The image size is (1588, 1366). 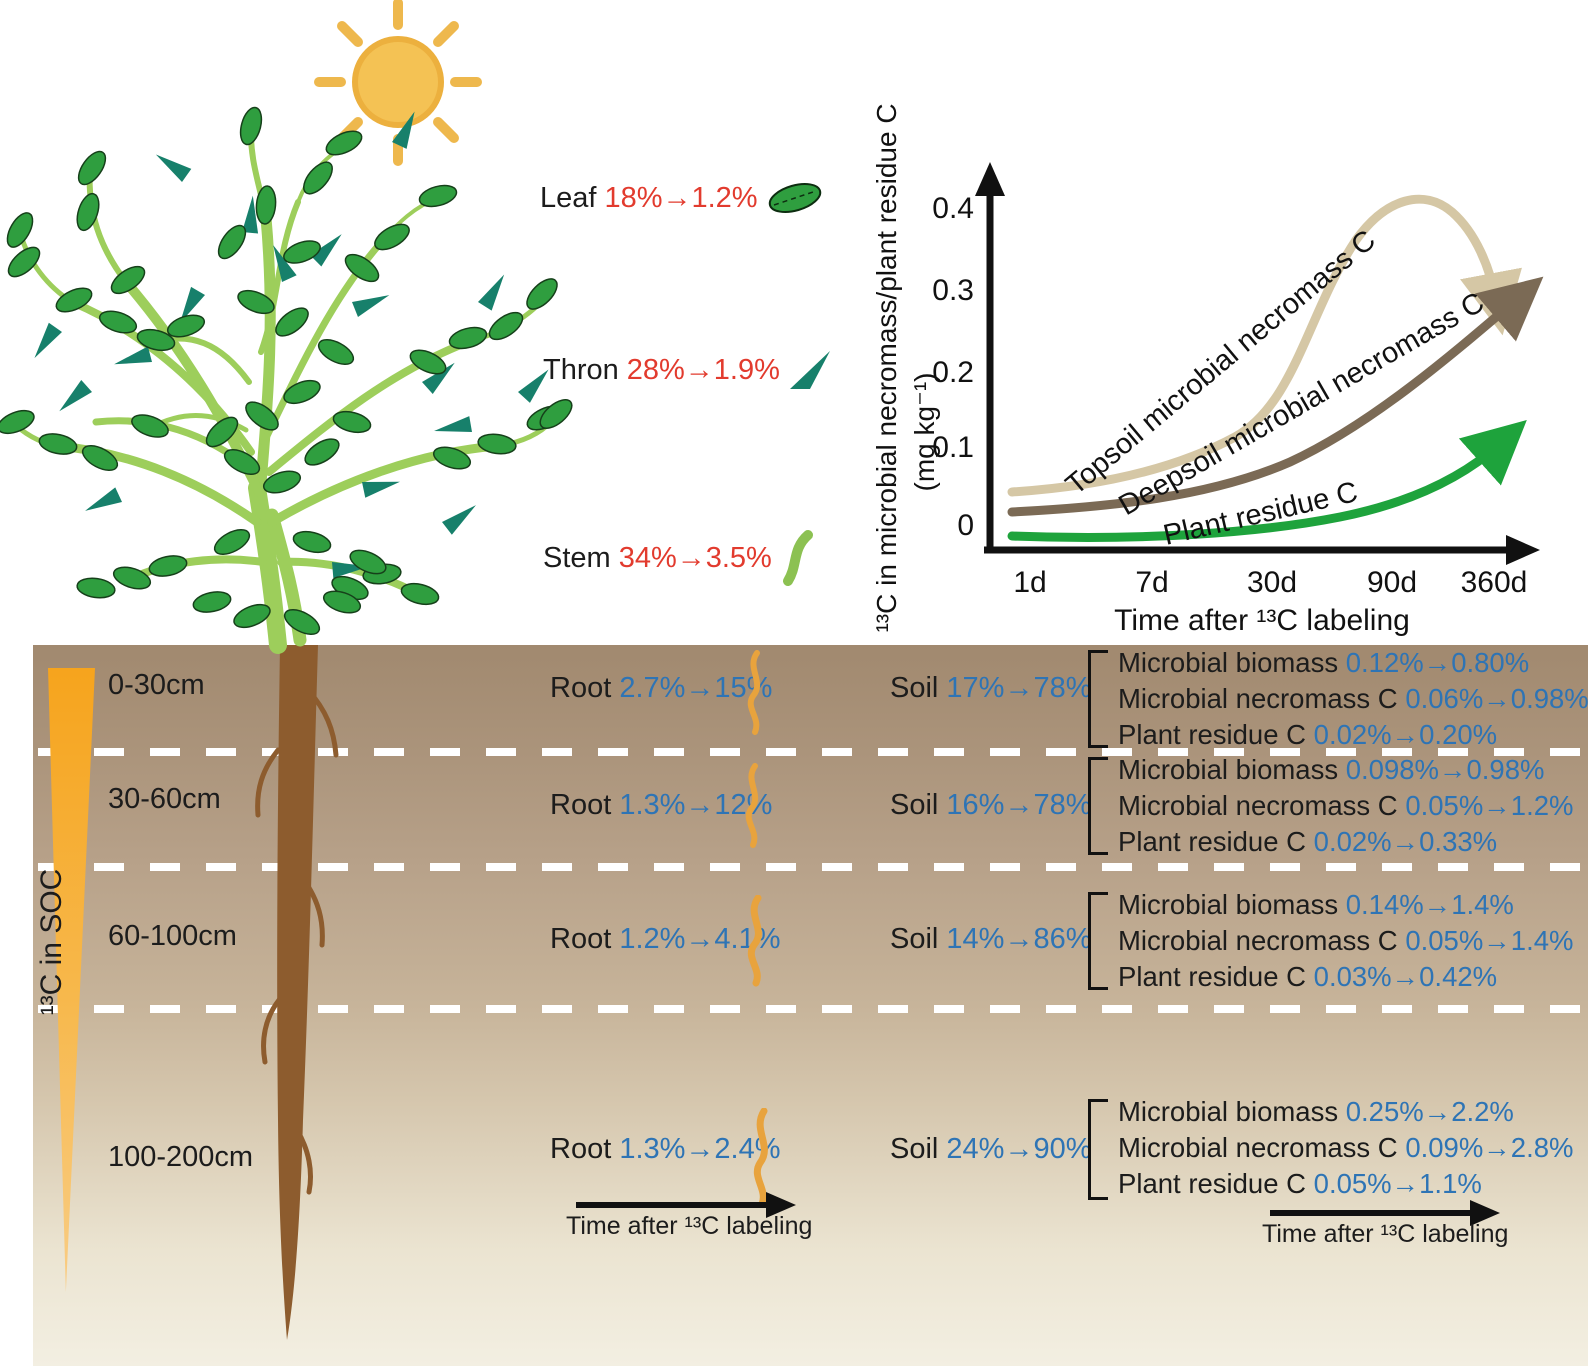 I want to click on svg-text: 360d, so click(x=1494, y=582).